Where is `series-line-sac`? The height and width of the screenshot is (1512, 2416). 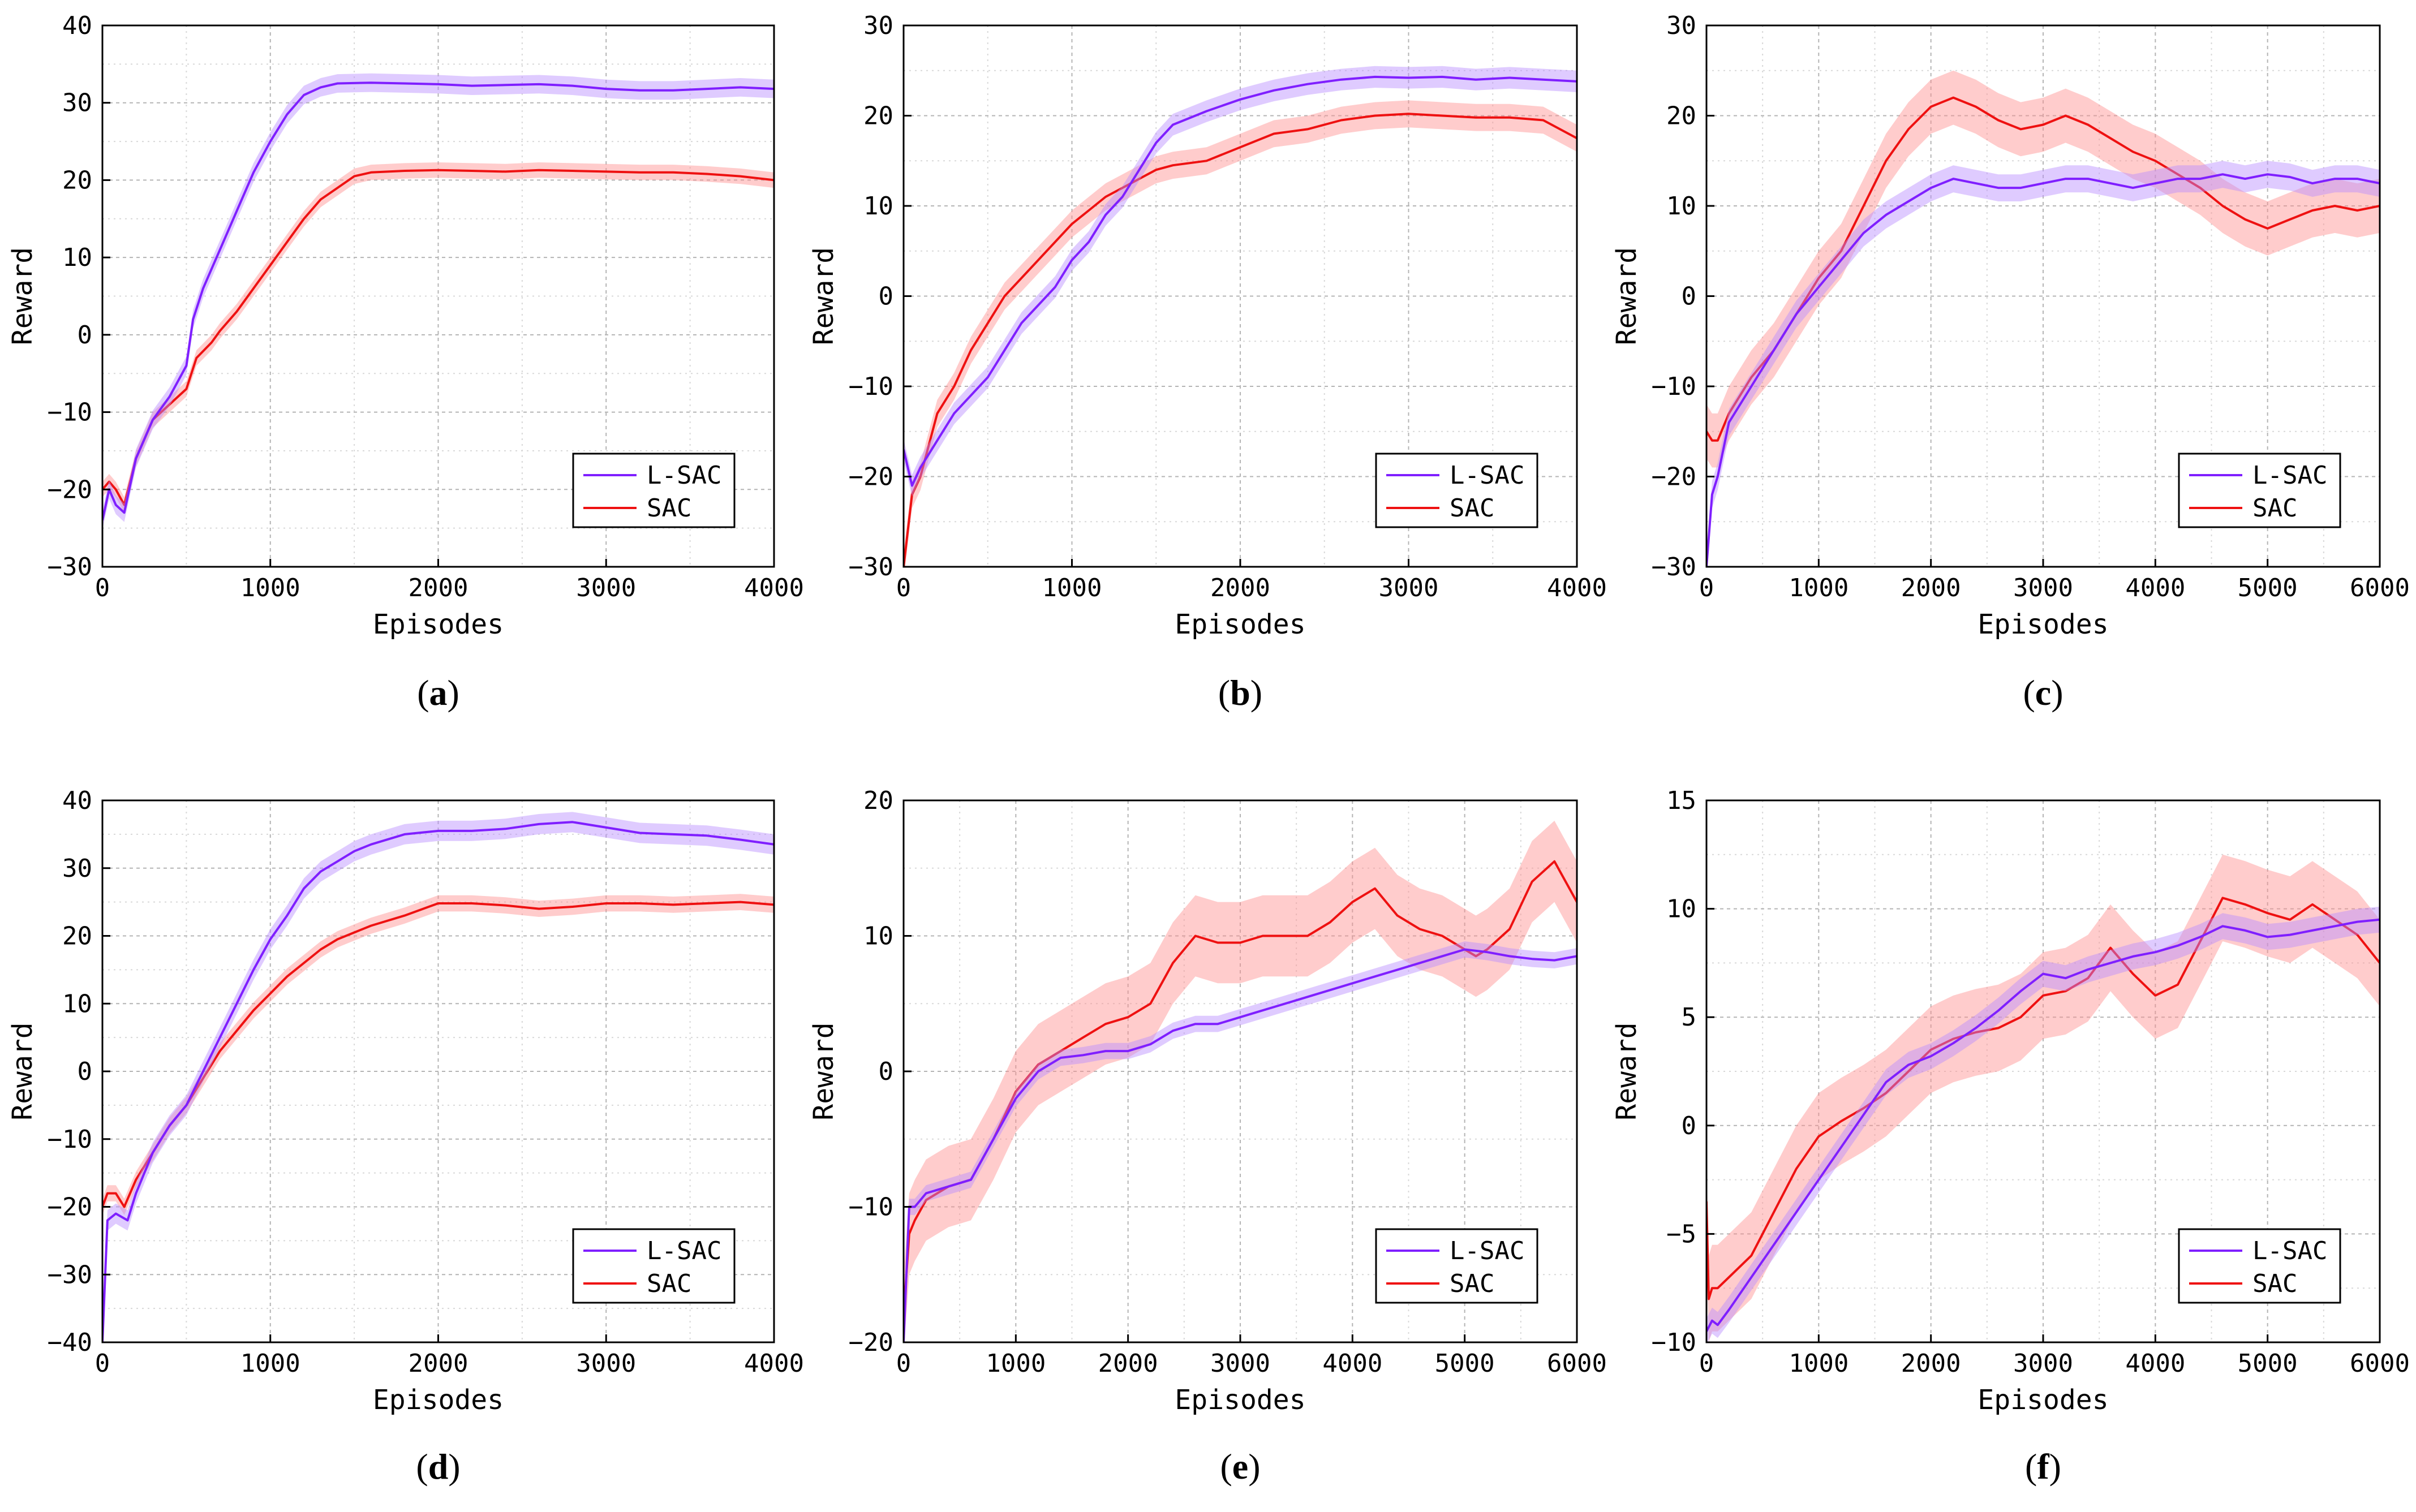 series-line-sac is located at coordinates (2043, 1098).